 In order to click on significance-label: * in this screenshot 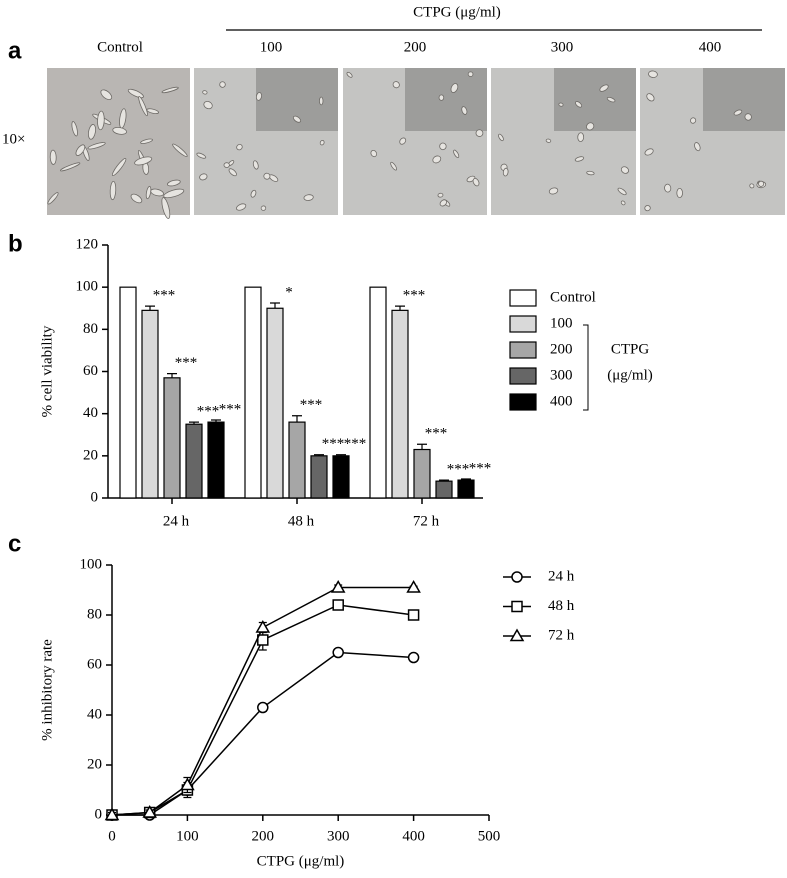, I will do `click(289, 292)`.